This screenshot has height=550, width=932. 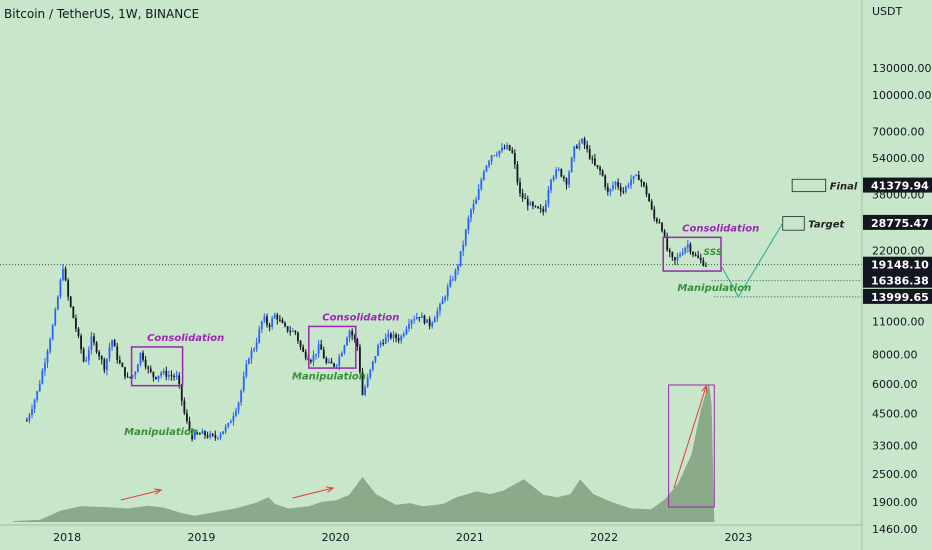 I want to click on x-tick-label: 2019, so click(x=201, y=537).